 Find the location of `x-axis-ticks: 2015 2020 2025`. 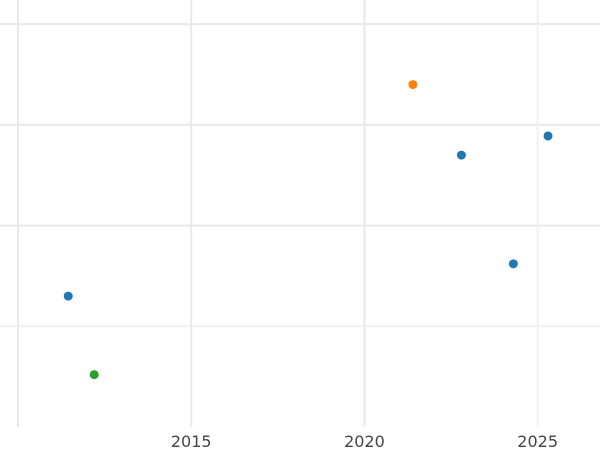

x-axis-ticks: 2015 2020 2025 is located at coordinates (364, 441).